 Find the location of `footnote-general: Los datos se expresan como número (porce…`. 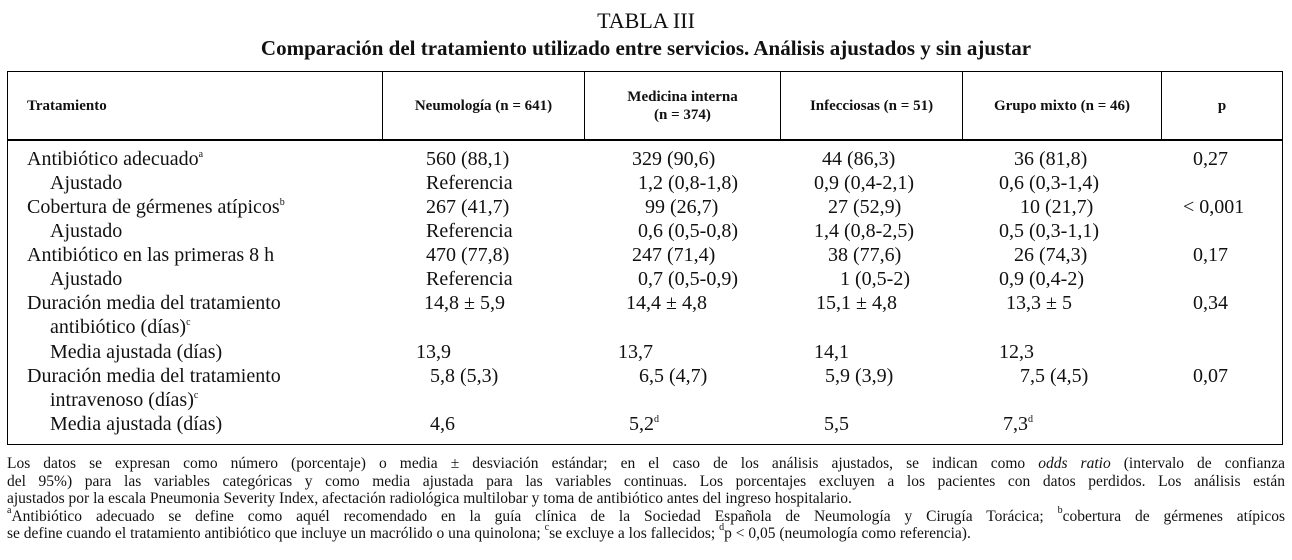

footnote-general: Los datos se expresan como número (porce… is located at coordinates (646, 463).